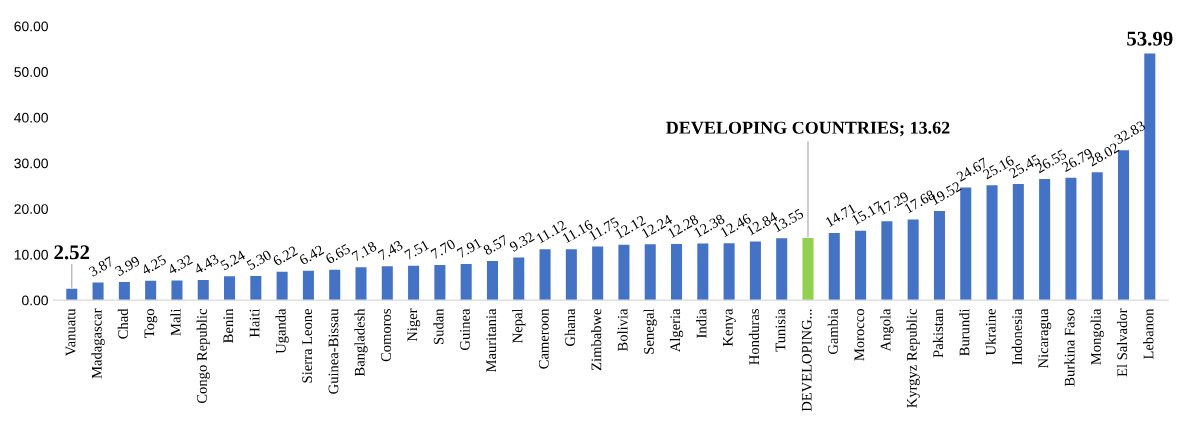 This screenshot has height=435, width=1186. I want to click on x-tick-label: Sierra Leone, so click(307, 345).